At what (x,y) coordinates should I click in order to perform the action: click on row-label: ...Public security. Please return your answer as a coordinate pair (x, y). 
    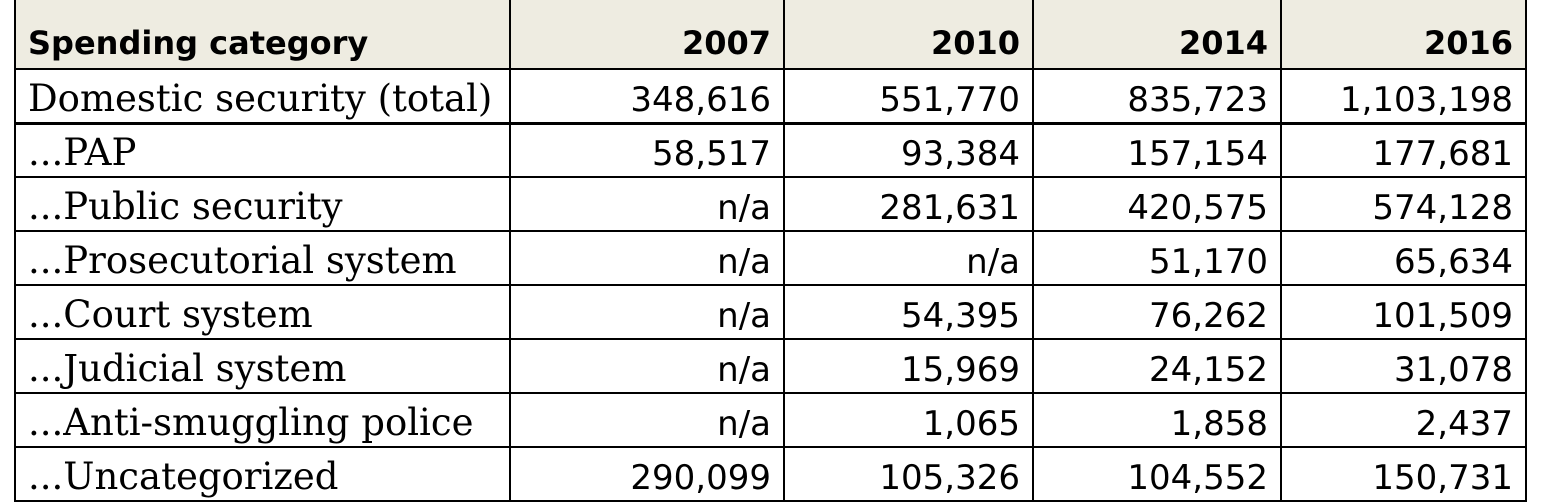
    Looking at the image, I should click on (262, 204).